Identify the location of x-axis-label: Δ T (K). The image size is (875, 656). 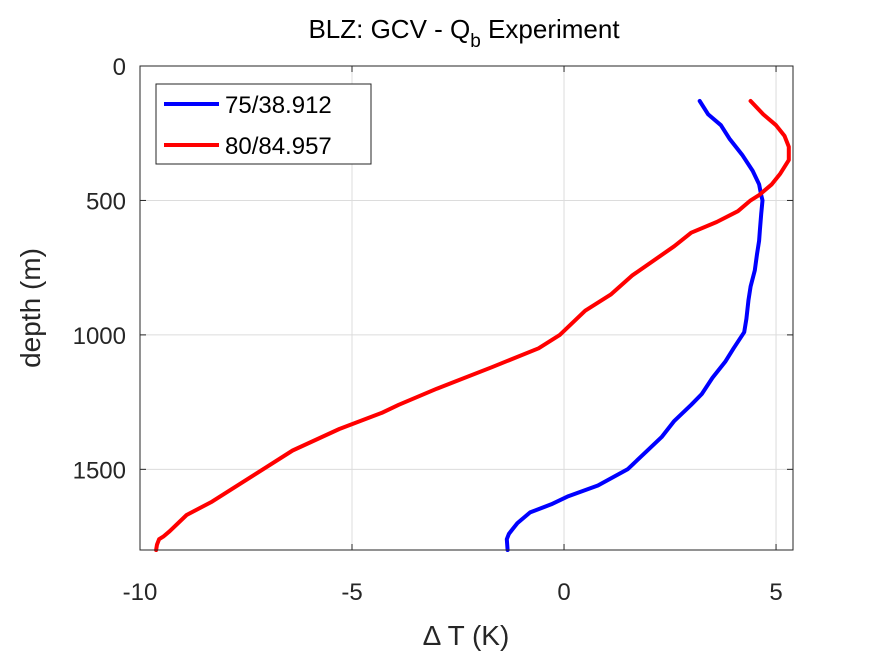
(466, 635).